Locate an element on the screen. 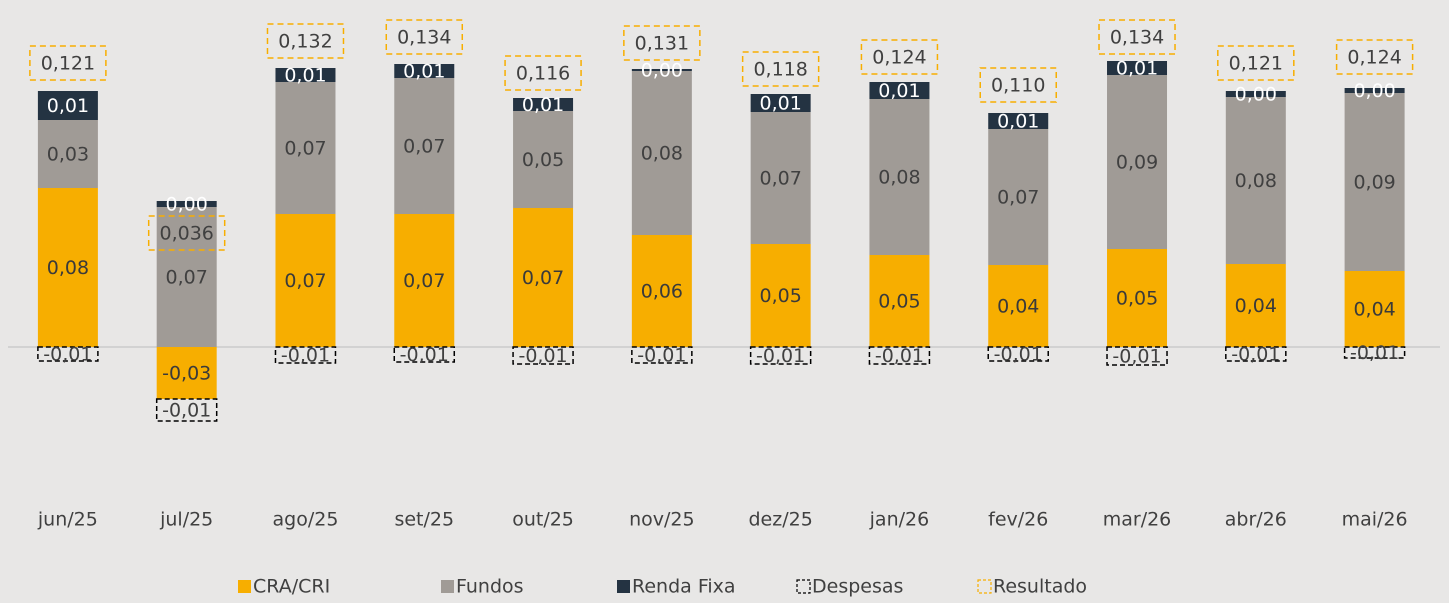 This screenshot has height=603, width=1449. legend-label: Renda Fixa is located at coordinates (684, 587).